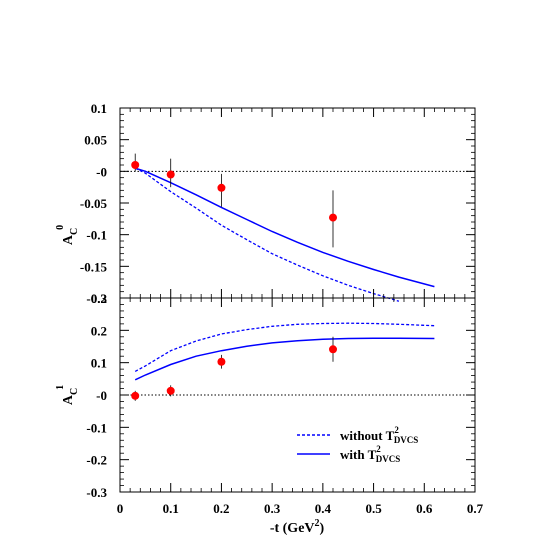 The image size is (545, 545). I want to click on x-tick-label: 0.5, so click(373, 508).